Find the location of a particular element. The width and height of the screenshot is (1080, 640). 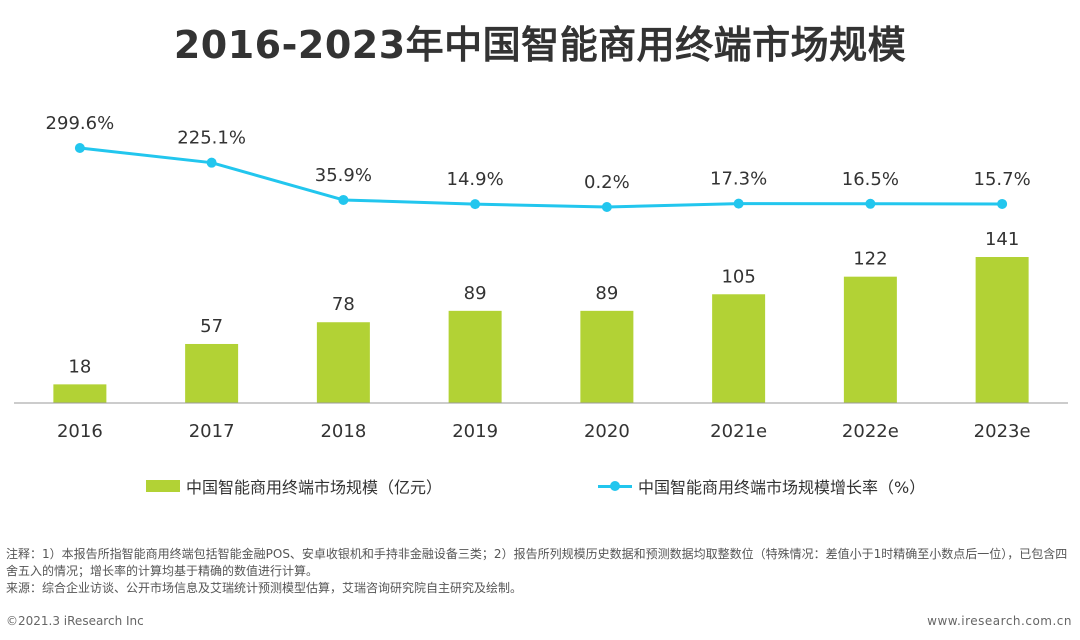

website-text: www.iresearch.com.cn is located at coordinates (999, 621).